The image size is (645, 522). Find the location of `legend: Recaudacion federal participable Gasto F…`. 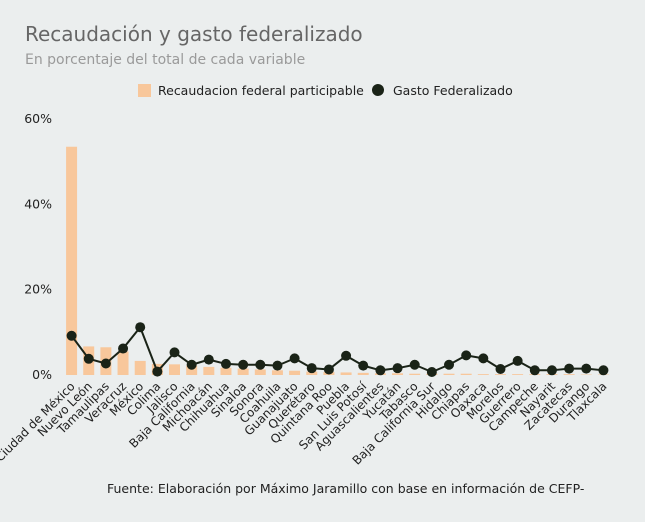

legend: Recaudacion federal participable Gasto F… is located at coordinates (325, 90).